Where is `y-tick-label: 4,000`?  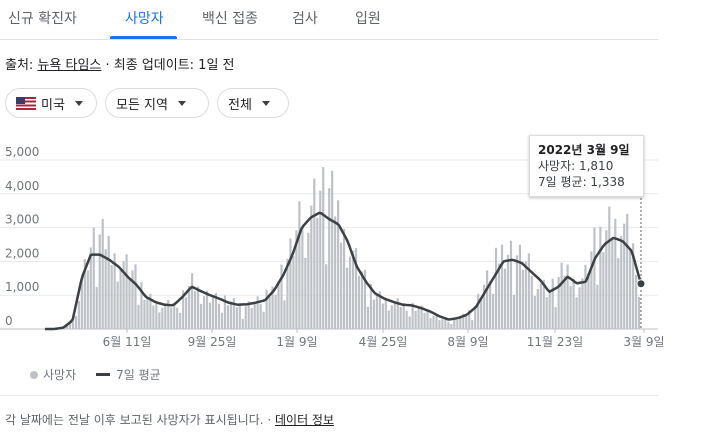 y-tick-label: 4,000 is located at coordinates (22, 186).